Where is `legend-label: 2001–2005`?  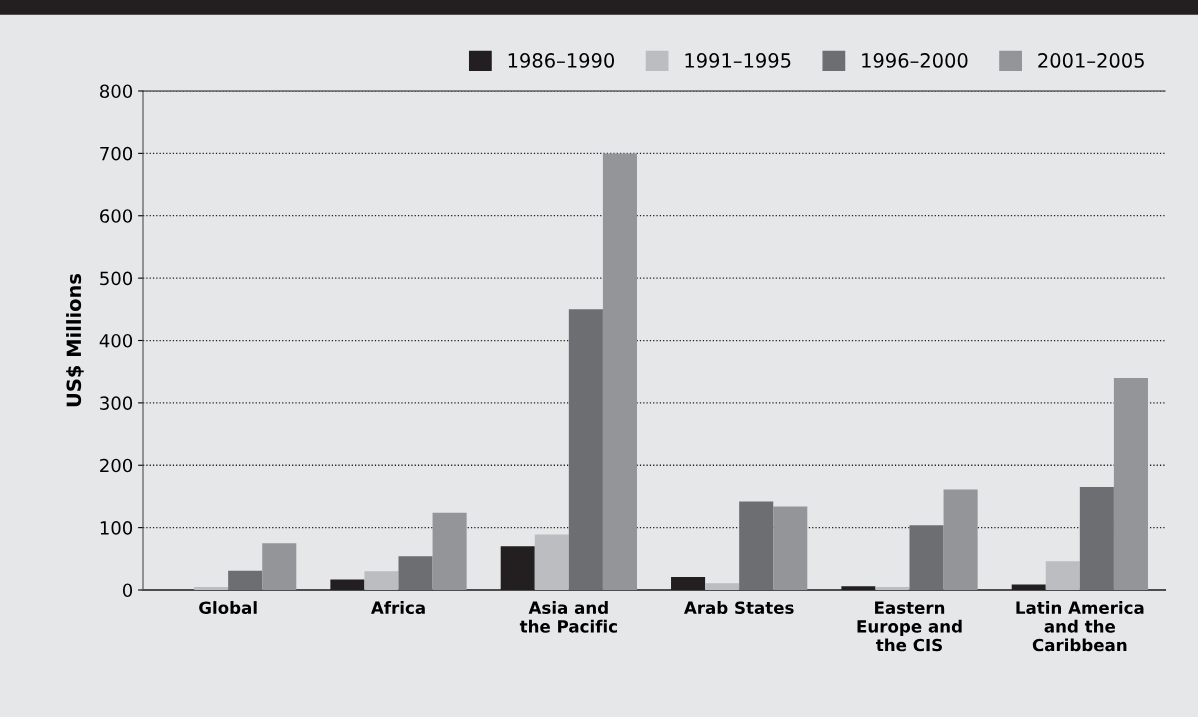
legend-label: 2001–2005 is located at coordinates (1091, 60).